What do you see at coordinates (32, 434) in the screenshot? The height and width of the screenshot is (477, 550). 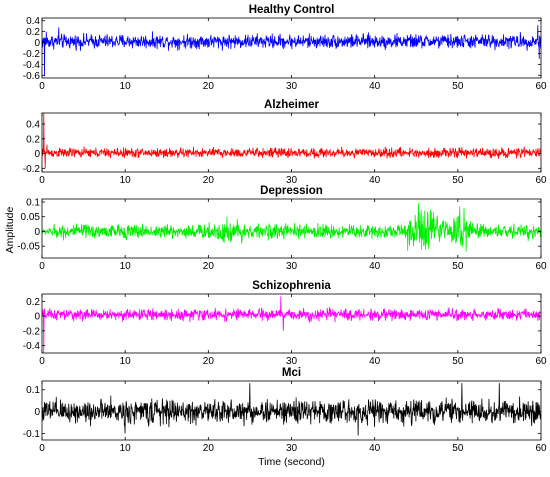 I see `y-tick-label: -0.1` at bounding box center [32, 434].